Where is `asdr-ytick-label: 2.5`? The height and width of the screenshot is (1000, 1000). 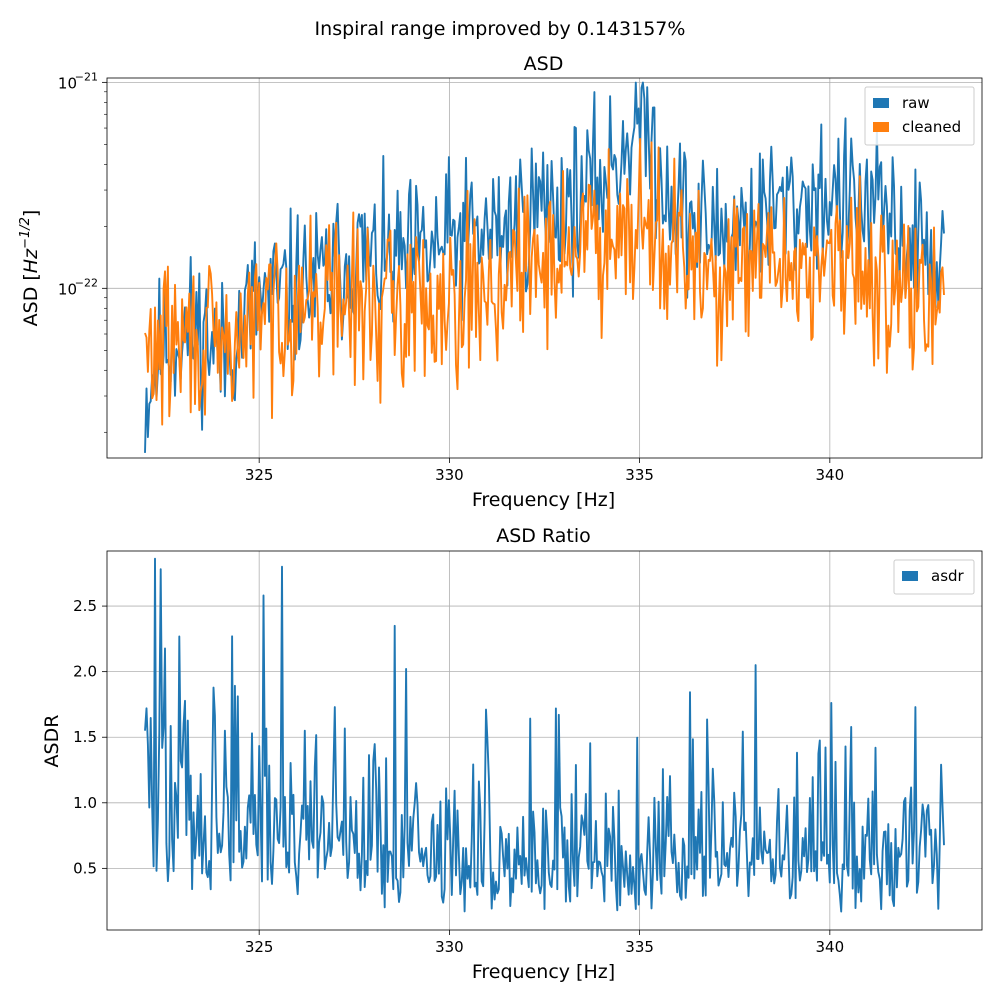
asdr-ytick-label: 2.5 is located at coordinates (85, 606).